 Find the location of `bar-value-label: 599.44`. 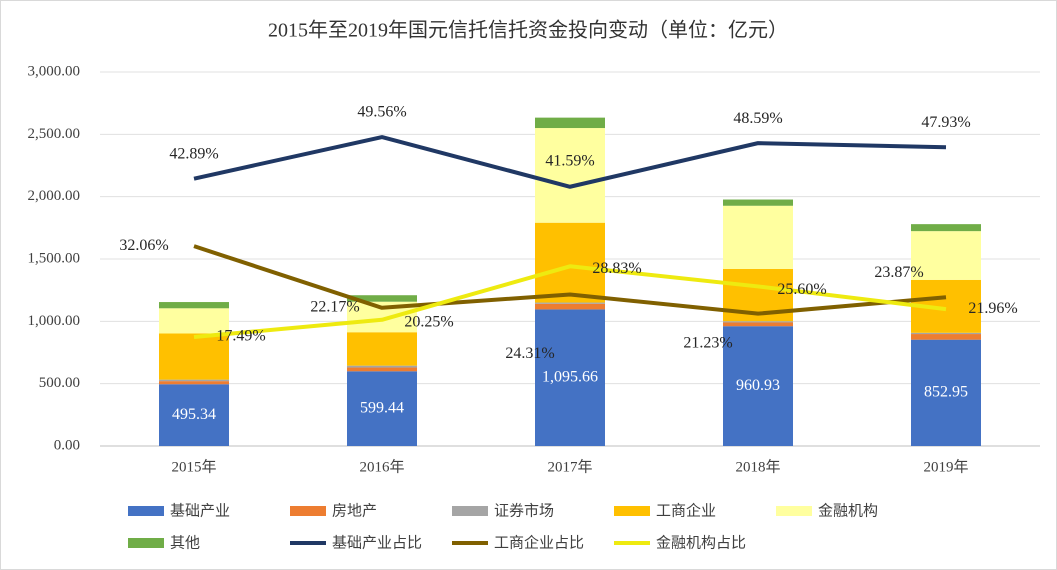

bar-value-label: 599.44 is located at coordinates (382, 407).